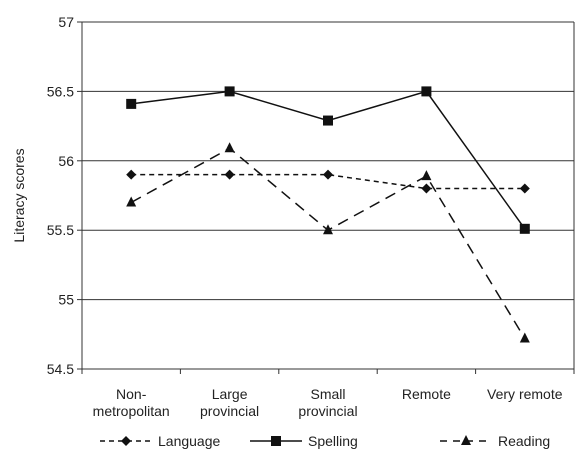  What do you see at coordinates (126, 441) in the screenshot?
I see `legend-marker-language` at bounding box center [126, 441].